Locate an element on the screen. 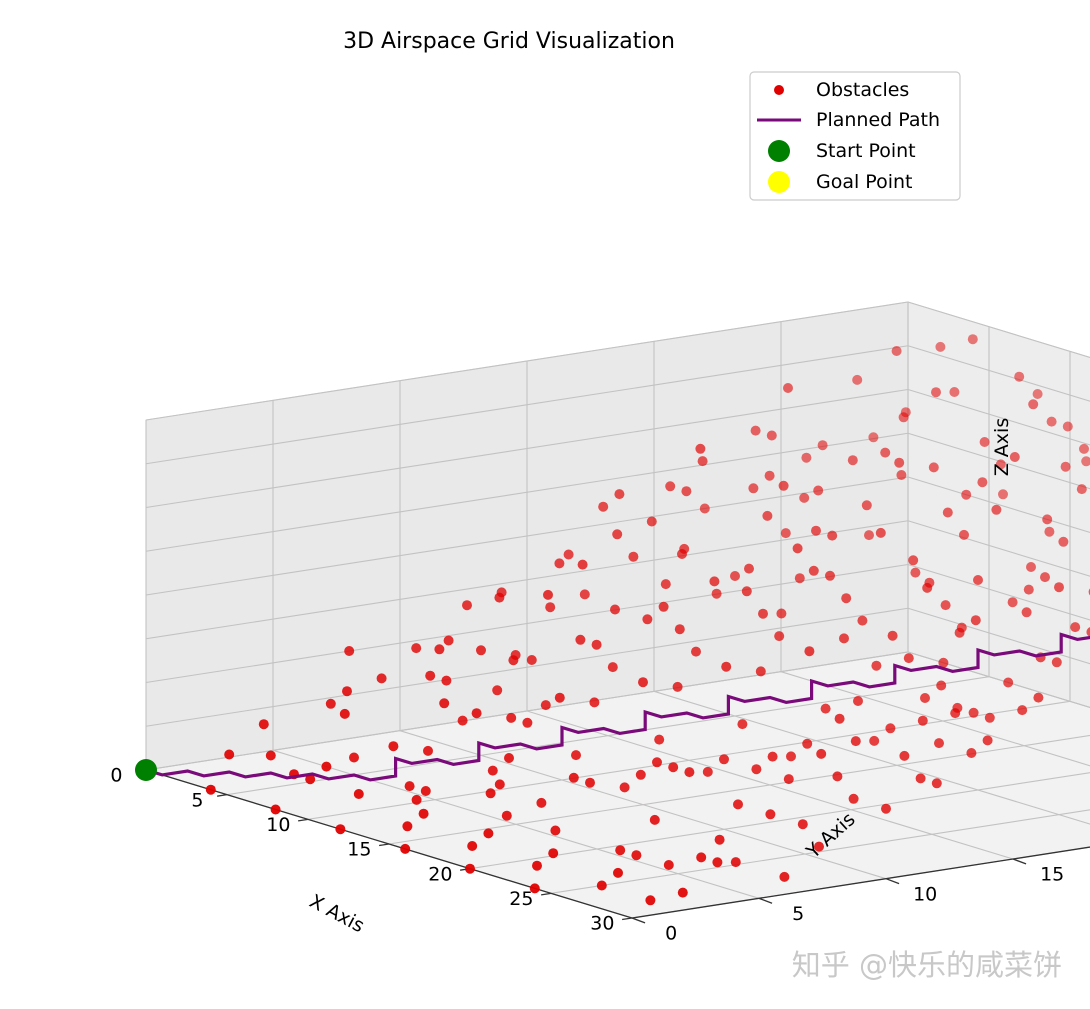 Image resolution: width=1090 pixels, height=1009 pixels. planned-path-line is located at coordinates (617, 707).